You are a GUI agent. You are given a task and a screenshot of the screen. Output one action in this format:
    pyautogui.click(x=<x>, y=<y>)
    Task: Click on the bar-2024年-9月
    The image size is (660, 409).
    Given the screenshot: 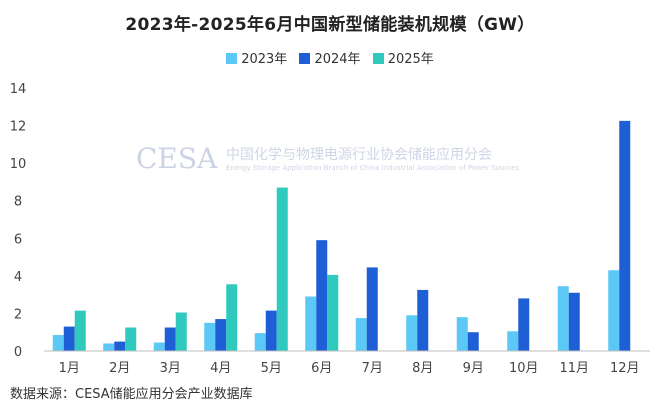 What is the action you would take?
    pyautogui.click(x=473, y=341)
    